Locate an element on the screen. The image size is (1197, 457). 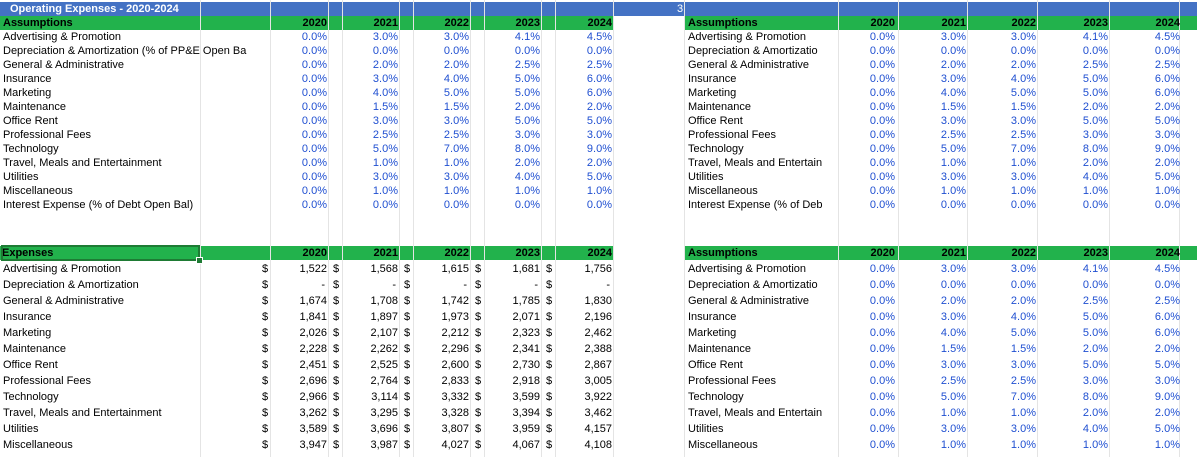
top_left-cell: 2.5% is located at coordinates (456, 135).